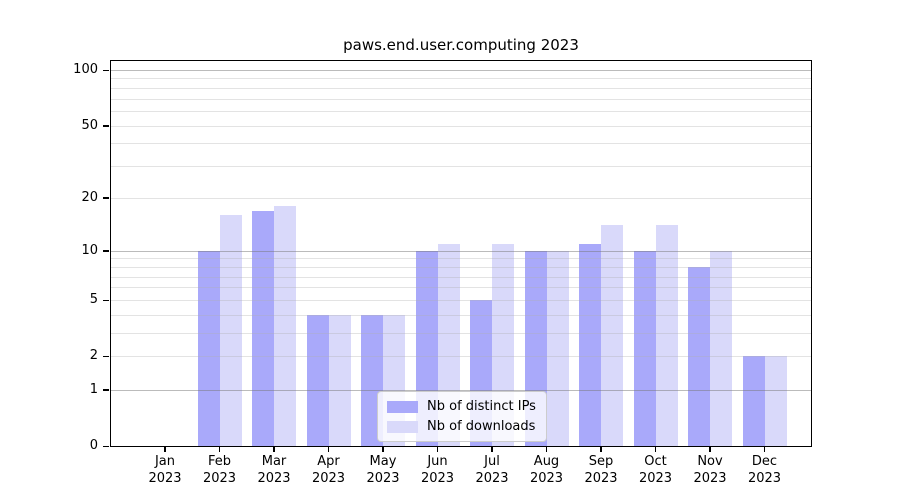  What do you see at coordinates (481, 406) in the screenshot?
I see `legend-label-distinct-ips: Nb of distinct IPs` at bounding box center [481, 406].